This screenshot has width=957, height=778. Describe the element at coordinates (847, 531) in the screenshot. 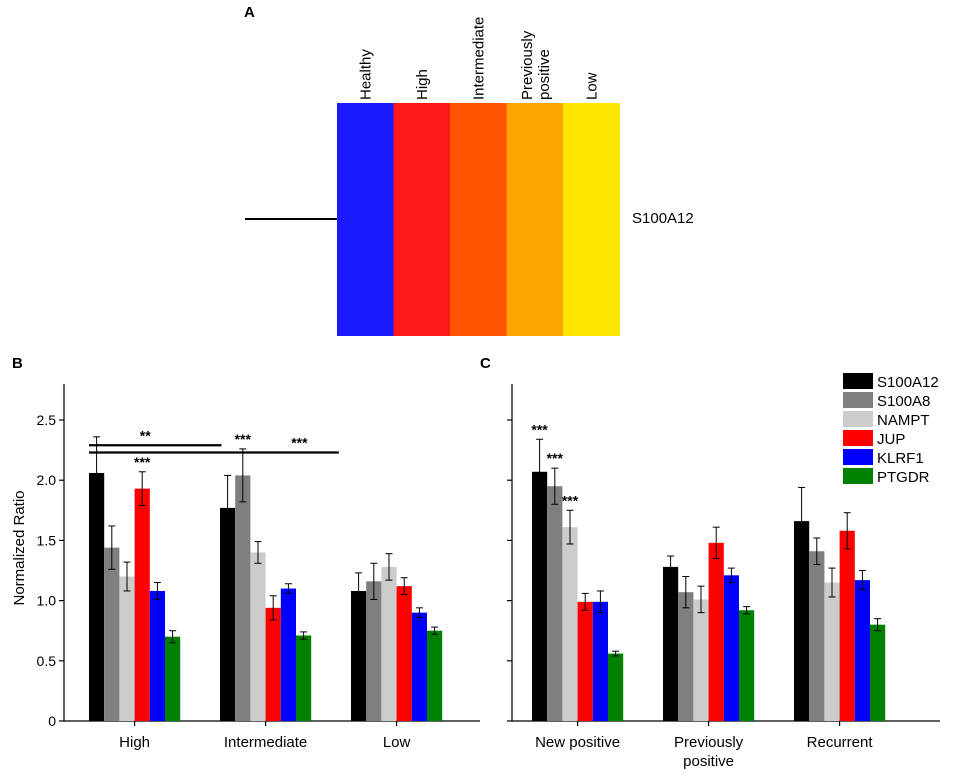

I see `error-bar-recurrent-jup` at that location.